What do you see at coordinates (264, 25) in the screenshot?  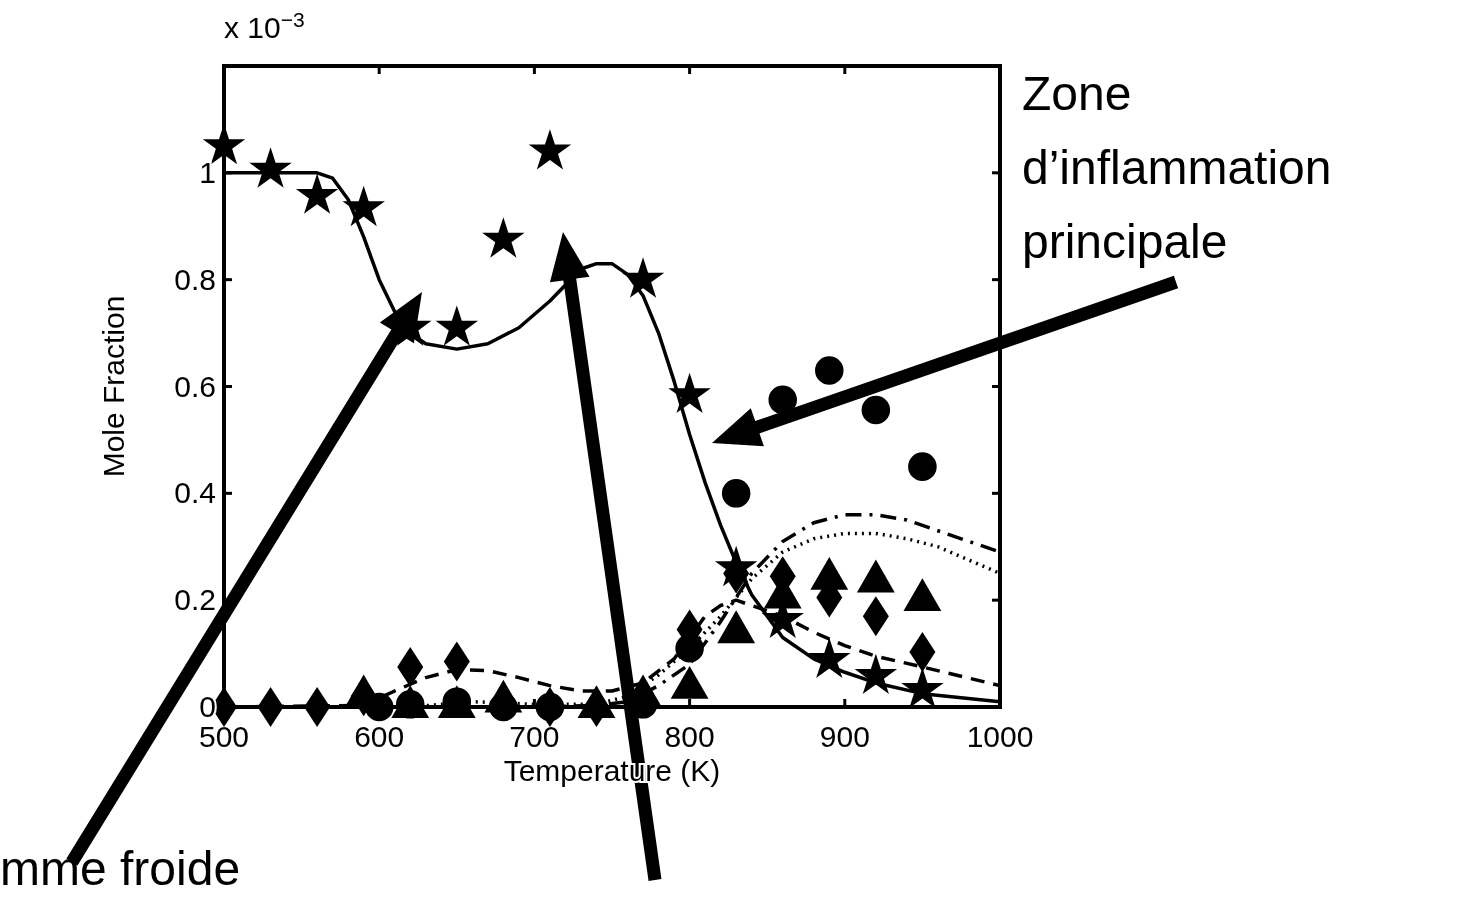 I see `text: x 10$^{−3}$` at bounding box center [264, 25].